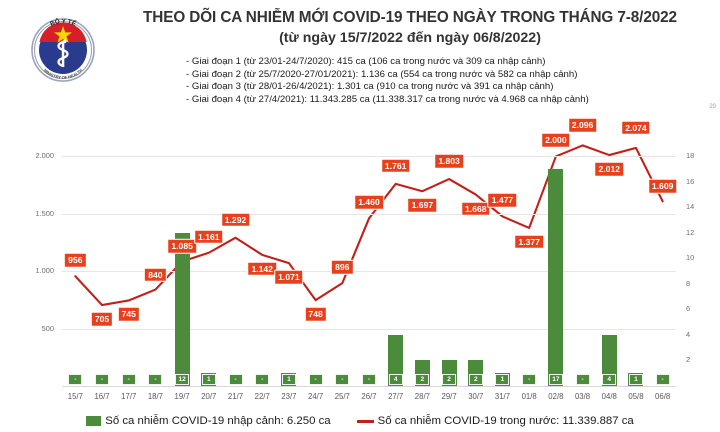 The image size is (720, 432). What do you see at coordinates (502, 200) in the screenshot?
I see `line-value-label: 1.477` at bounding box center [502, 200].